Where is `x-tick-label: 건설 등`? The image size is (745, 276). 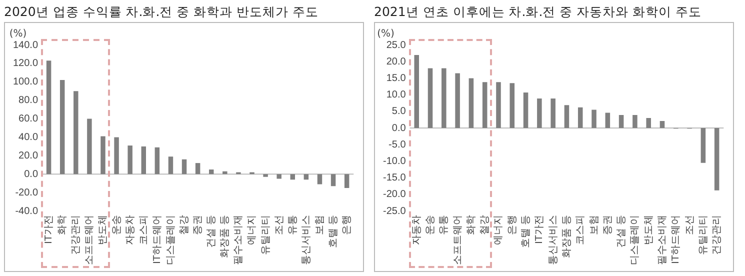
x-tick-label: 건설 등 is located at coordinates (622, 231).